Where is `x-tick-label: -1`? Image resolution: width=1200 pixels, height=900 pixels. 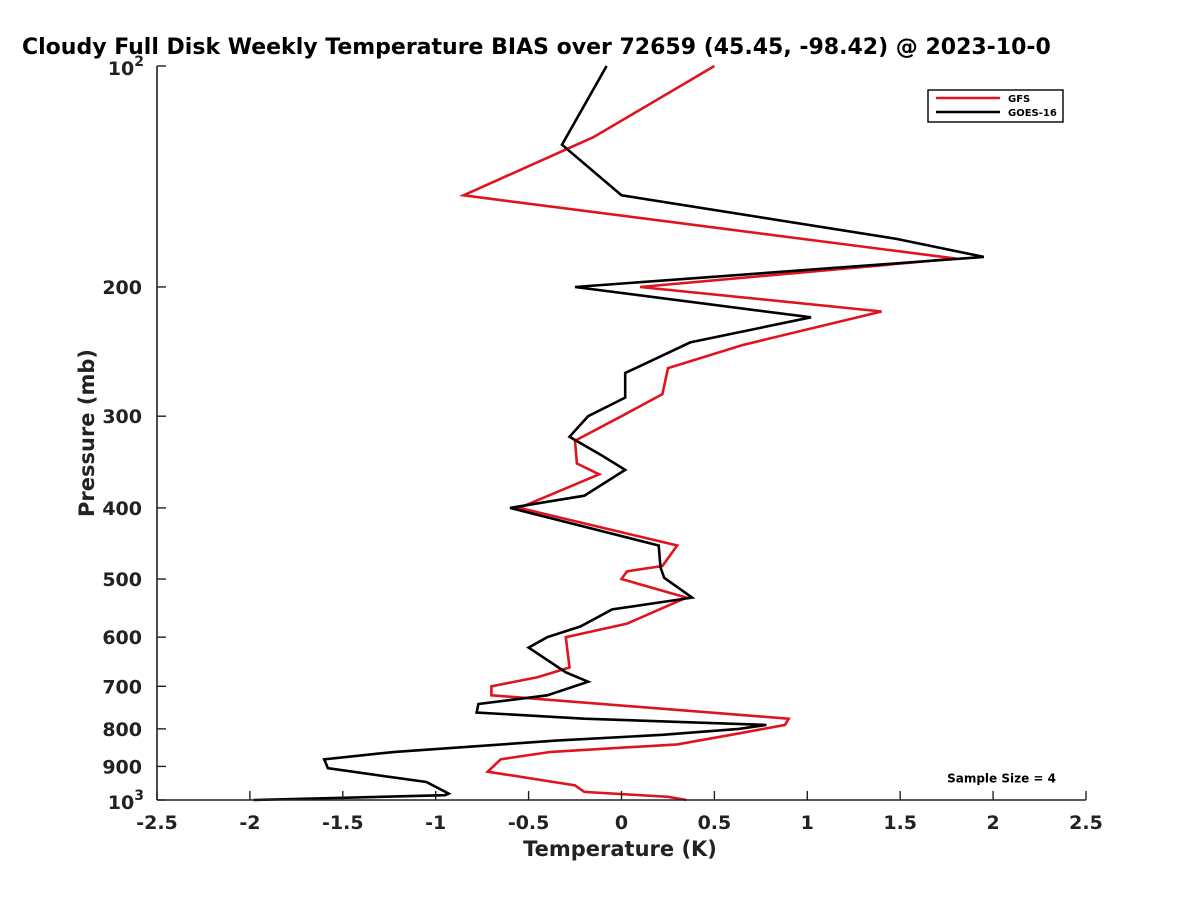 x-tick-label: -1 is located at coordinates (435, 823).